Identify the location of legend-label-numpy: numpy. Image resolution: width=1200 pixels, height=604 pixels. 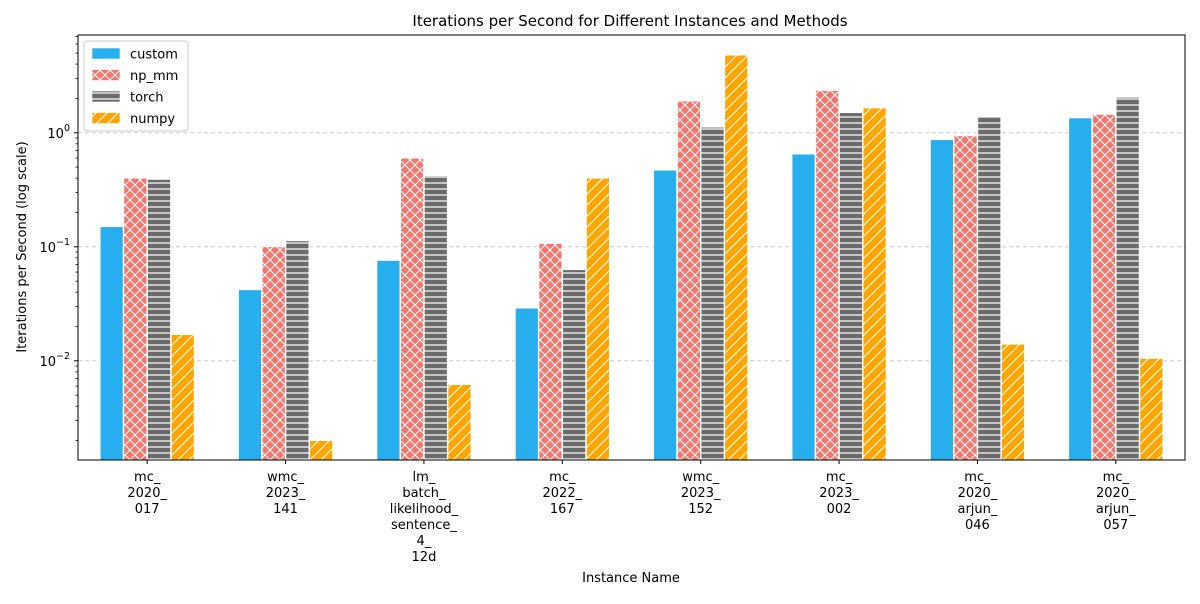
(152, 119).